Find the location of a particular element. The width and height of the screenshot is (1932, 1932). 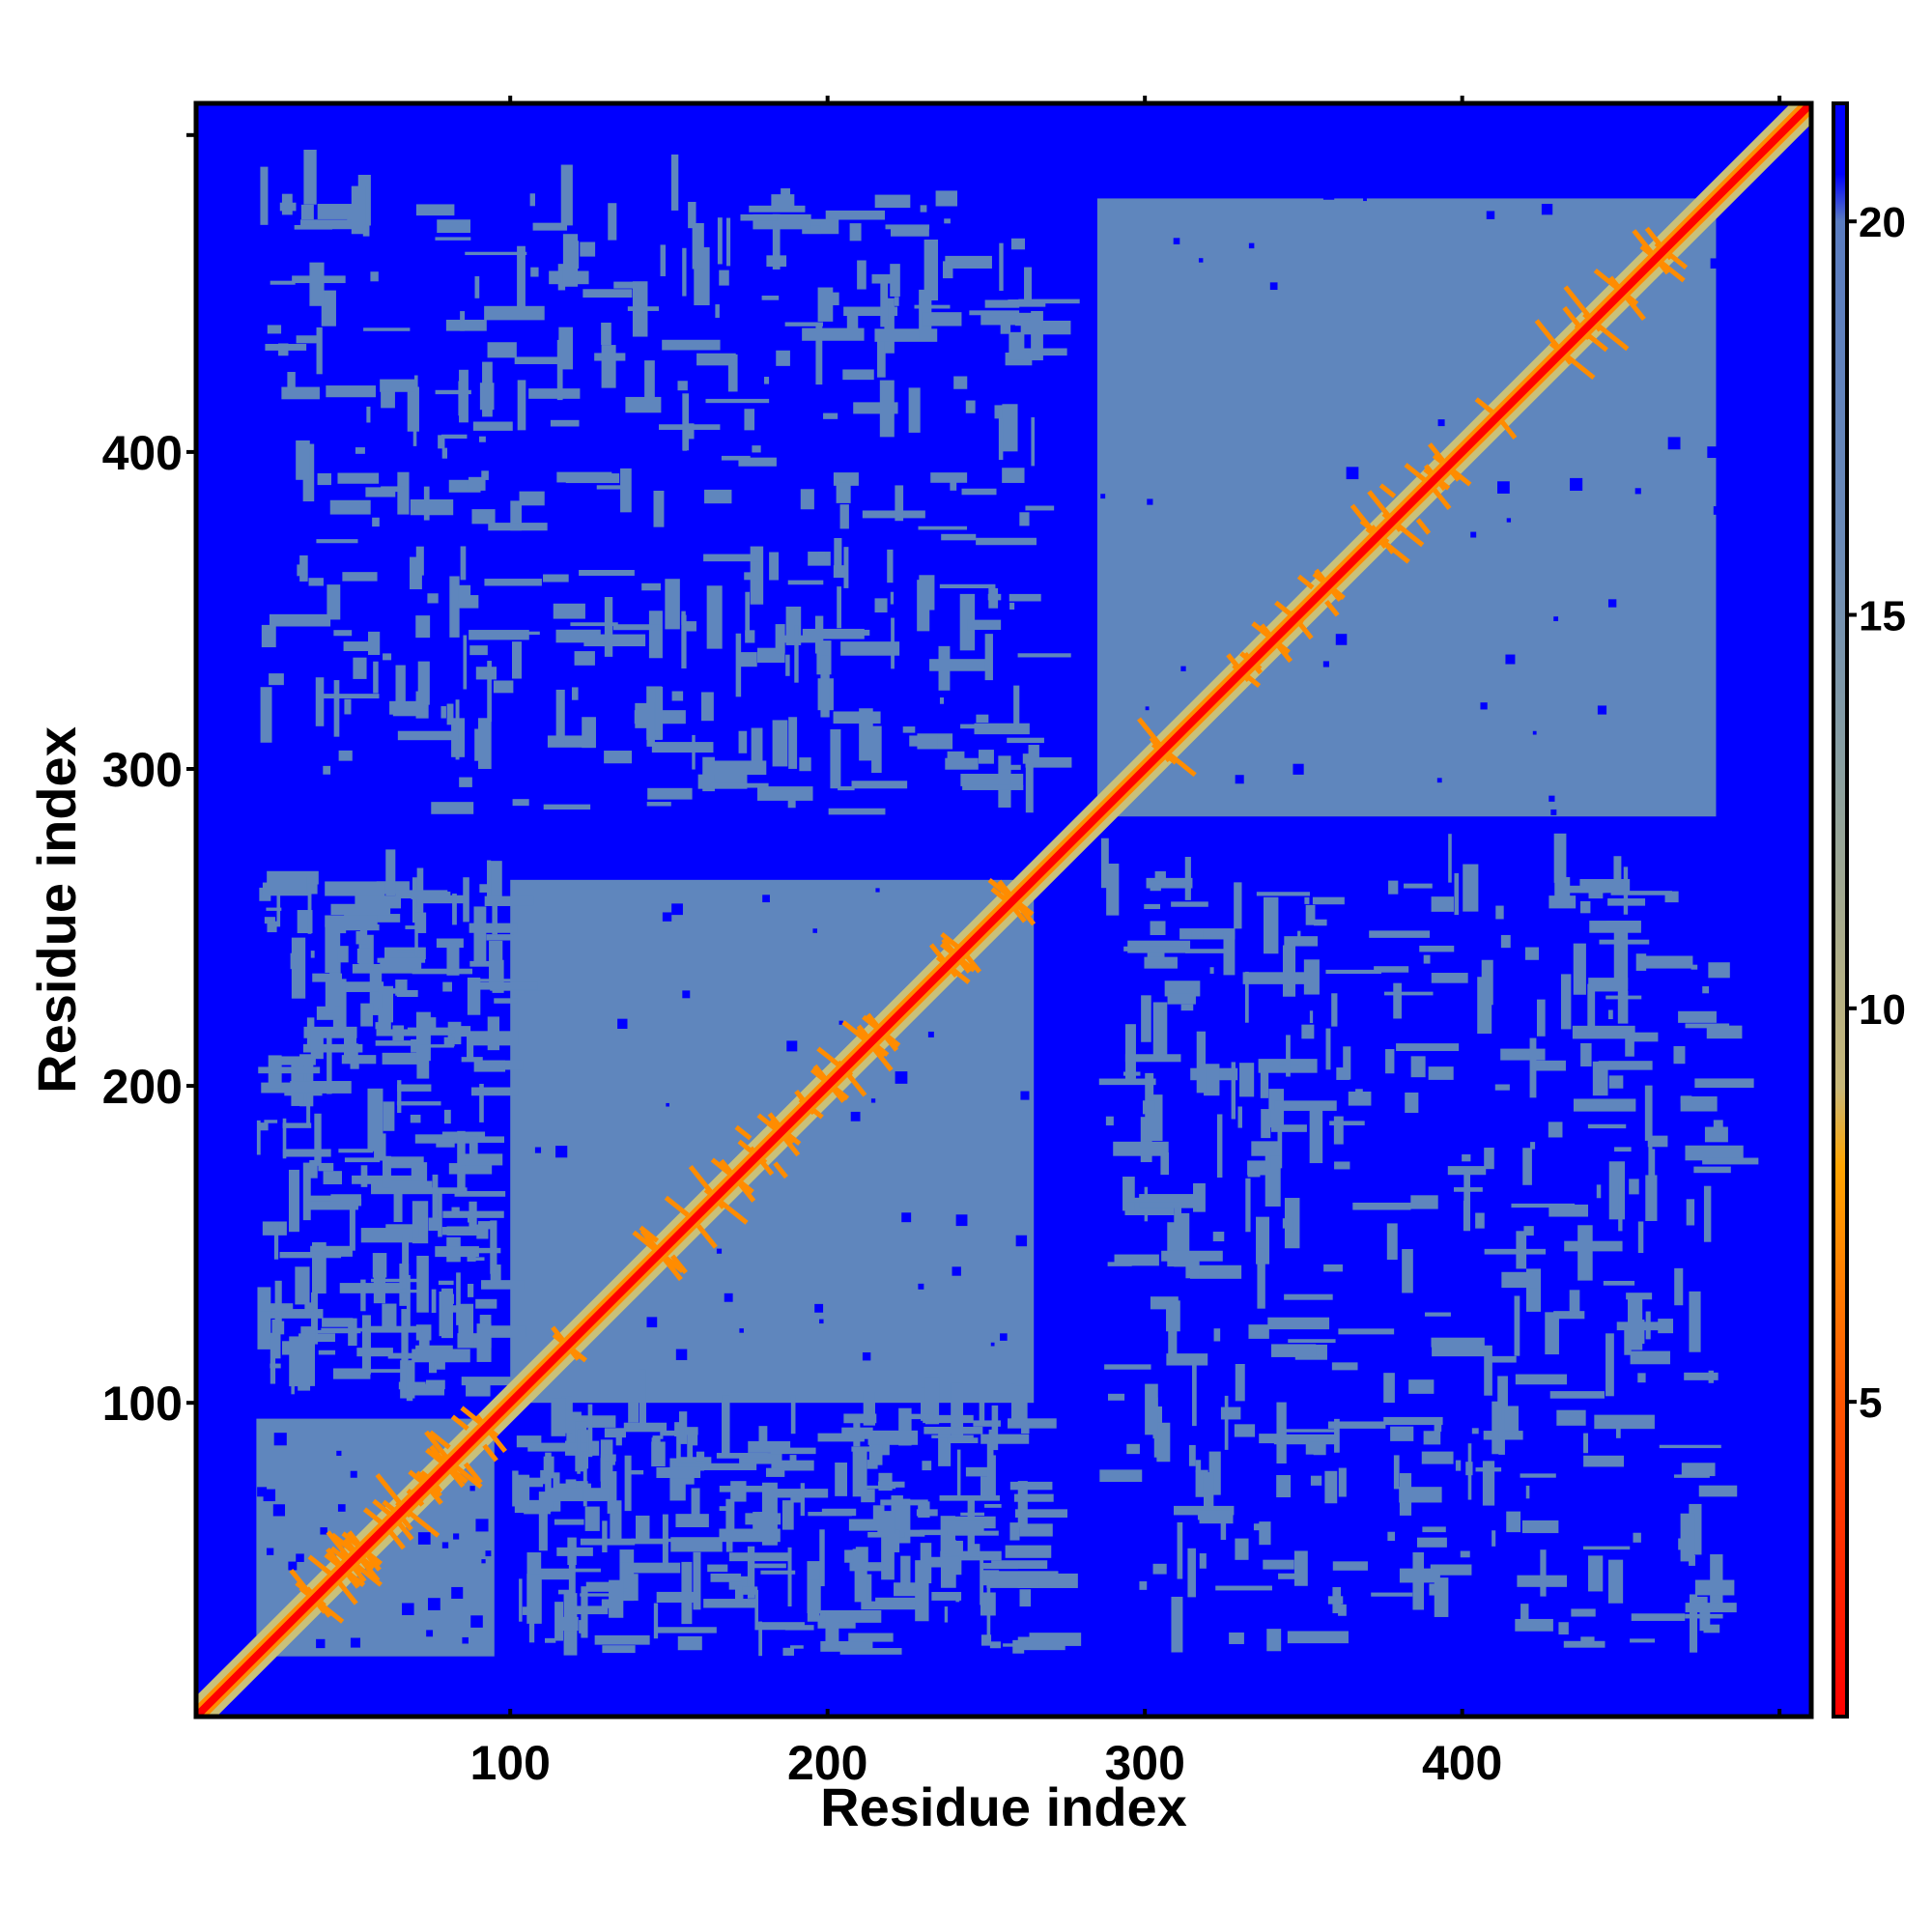

x-tick-label: 400 is located at coordinates (1462, 1763).